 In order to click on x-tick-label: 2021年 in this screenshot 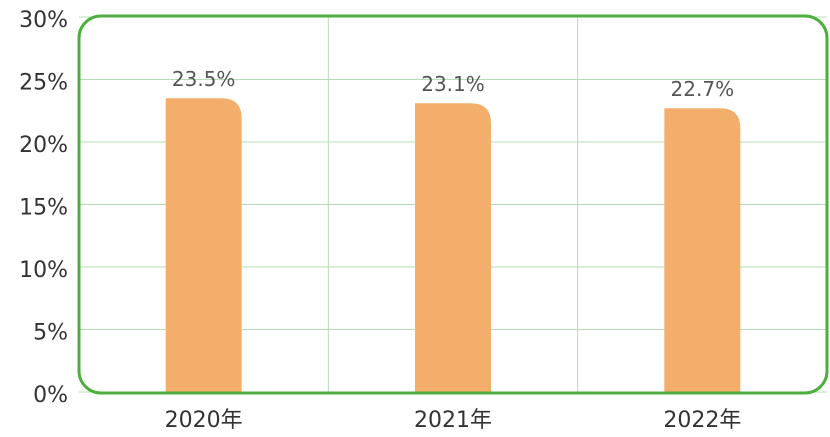, I will do `click(453, 420)`.